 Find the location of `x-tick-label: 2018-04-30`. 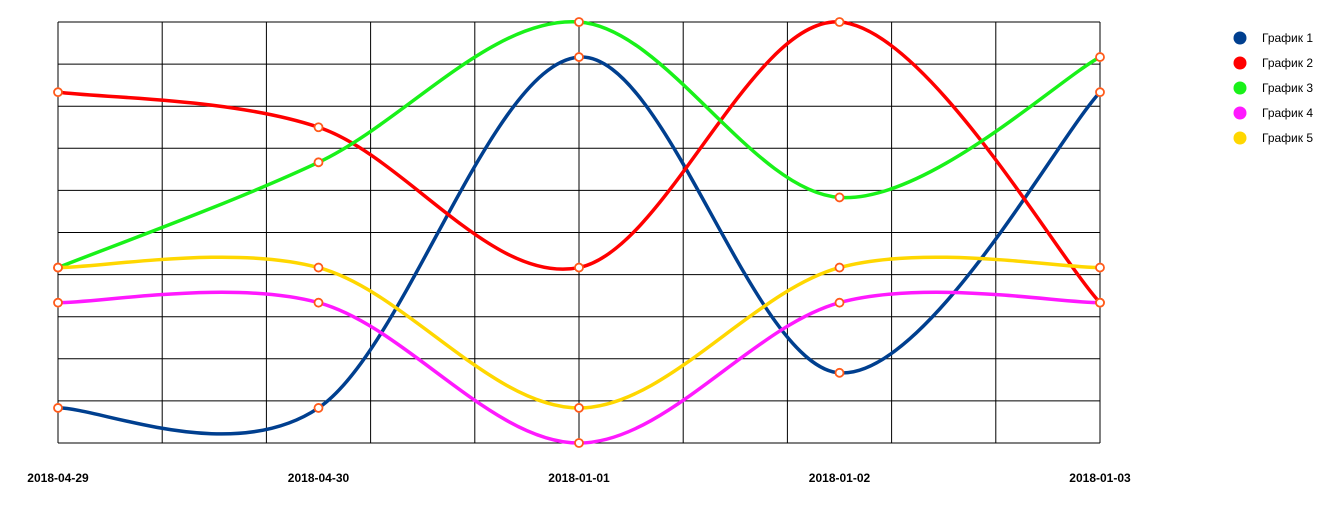

x-tick-label: 2018-04-30 is located at coordinates (319, 478).